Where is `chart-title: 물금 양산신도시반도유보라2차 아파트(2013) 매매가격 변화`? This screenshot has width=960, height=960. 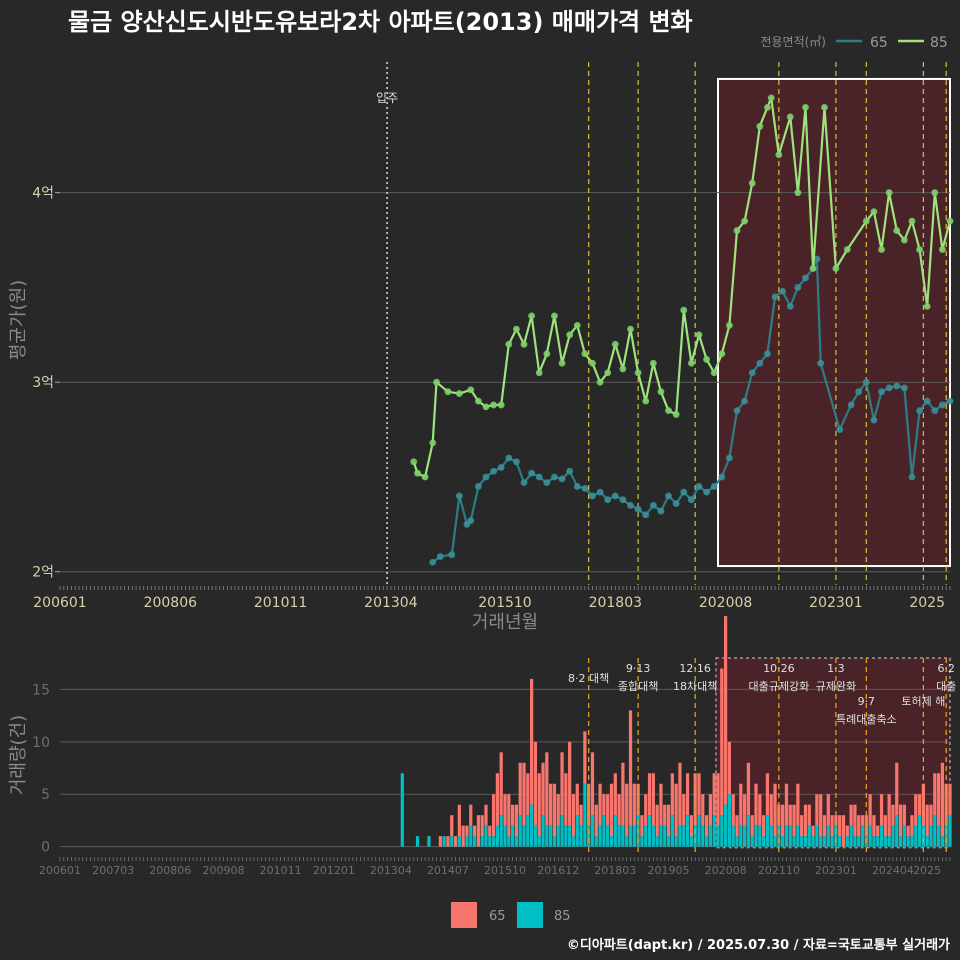
chart-title: 물금 양산신도시반도유보라2차 아파트(2013) 매매가격 변화 is located at coordinates (380, 22).